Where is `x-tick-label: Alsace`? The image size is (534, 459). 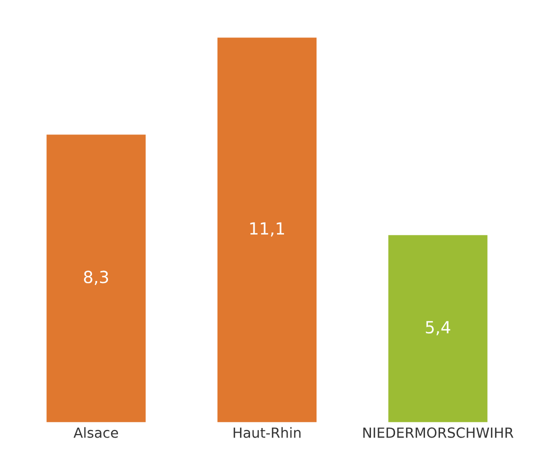 x-tick-label: Alsace is located at coordinates (96, 432).